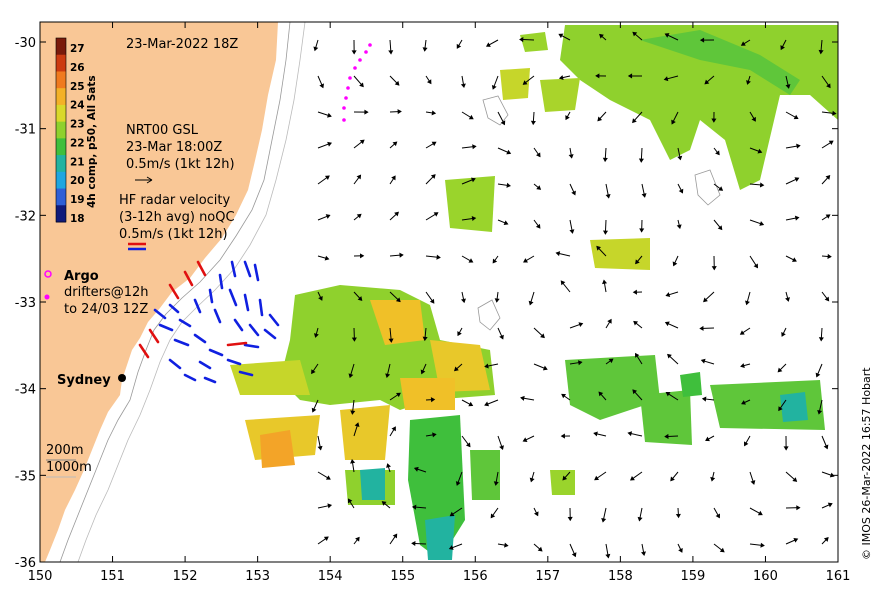  Describe the element at coordinates (40, 576) in the screenshot. I see `x-tick-label: 150` at that location.